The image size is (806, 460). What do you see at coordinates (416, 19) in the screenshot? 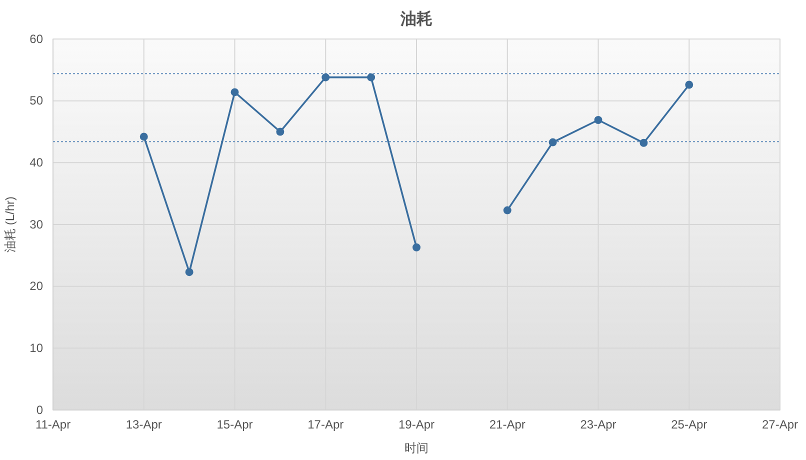
I see `chart-title: 油耗` at bounding box center [416, 19].